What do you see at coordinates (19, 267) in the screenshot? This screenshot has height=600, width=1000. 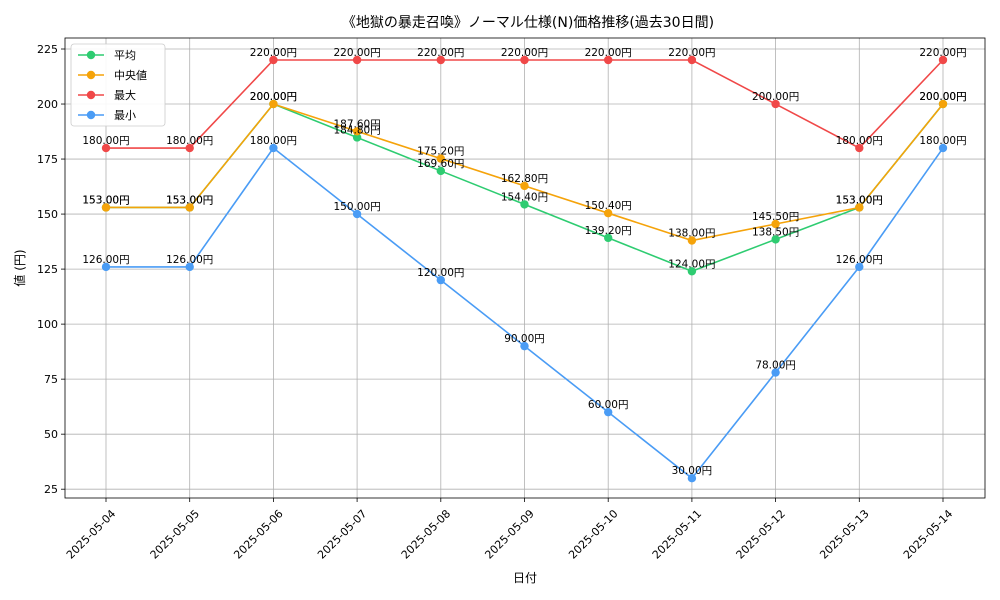 I see `y-axis-label: 値 (円)` at bounding box center [19, 267].